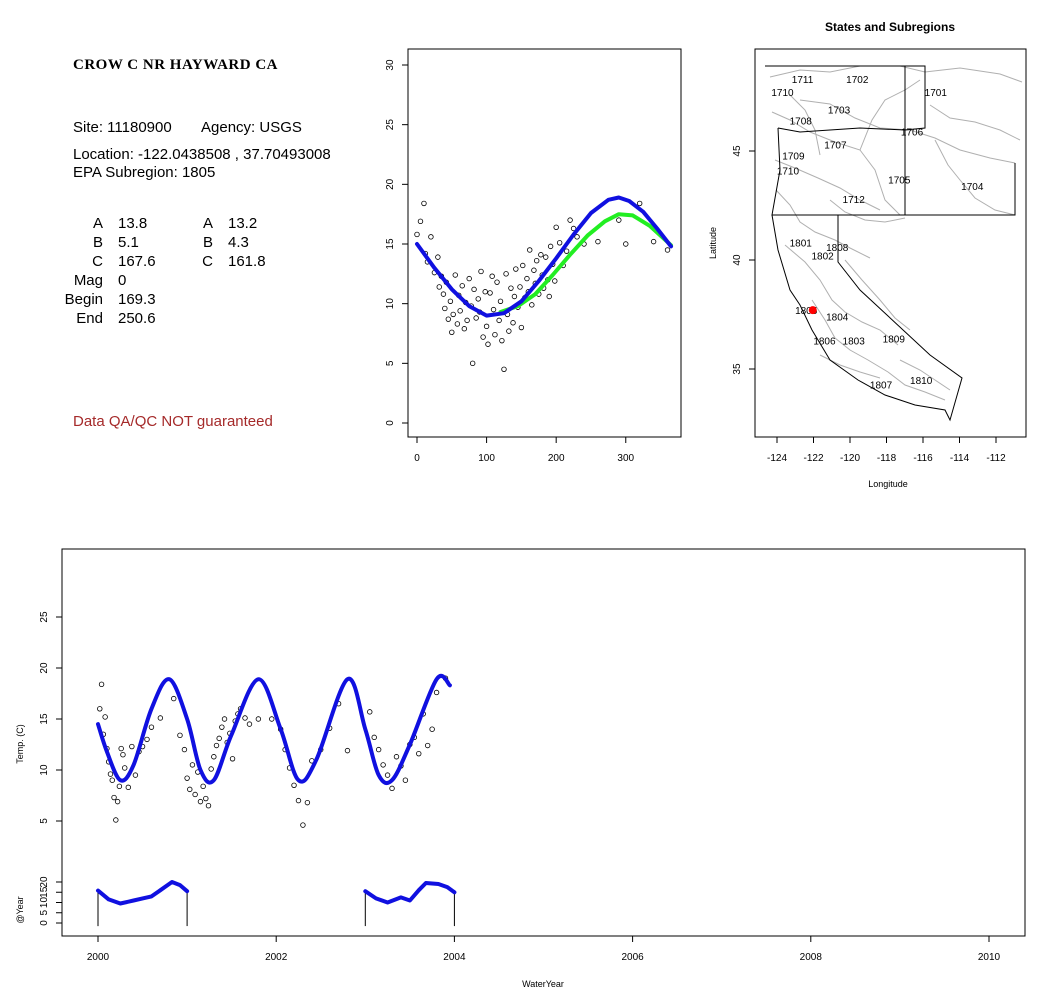 This screenshot has width=1038, height=1001. What do you see at coordinates (417, 458) in the screenshot?
I see `x-tick-label: 0` at bounding box center [417, 458].